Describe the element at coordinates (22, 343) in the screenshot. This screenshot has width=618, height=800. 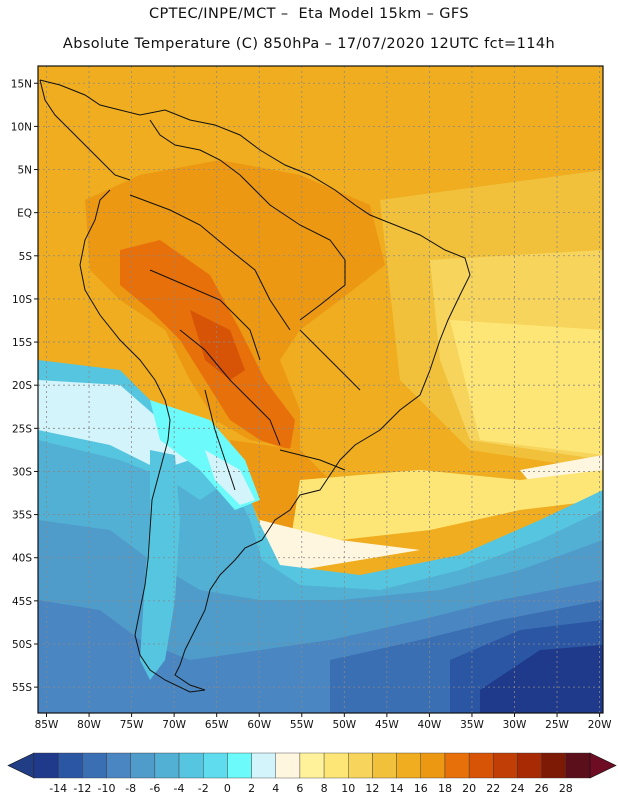
I see `lat-label: 15S` at that location.